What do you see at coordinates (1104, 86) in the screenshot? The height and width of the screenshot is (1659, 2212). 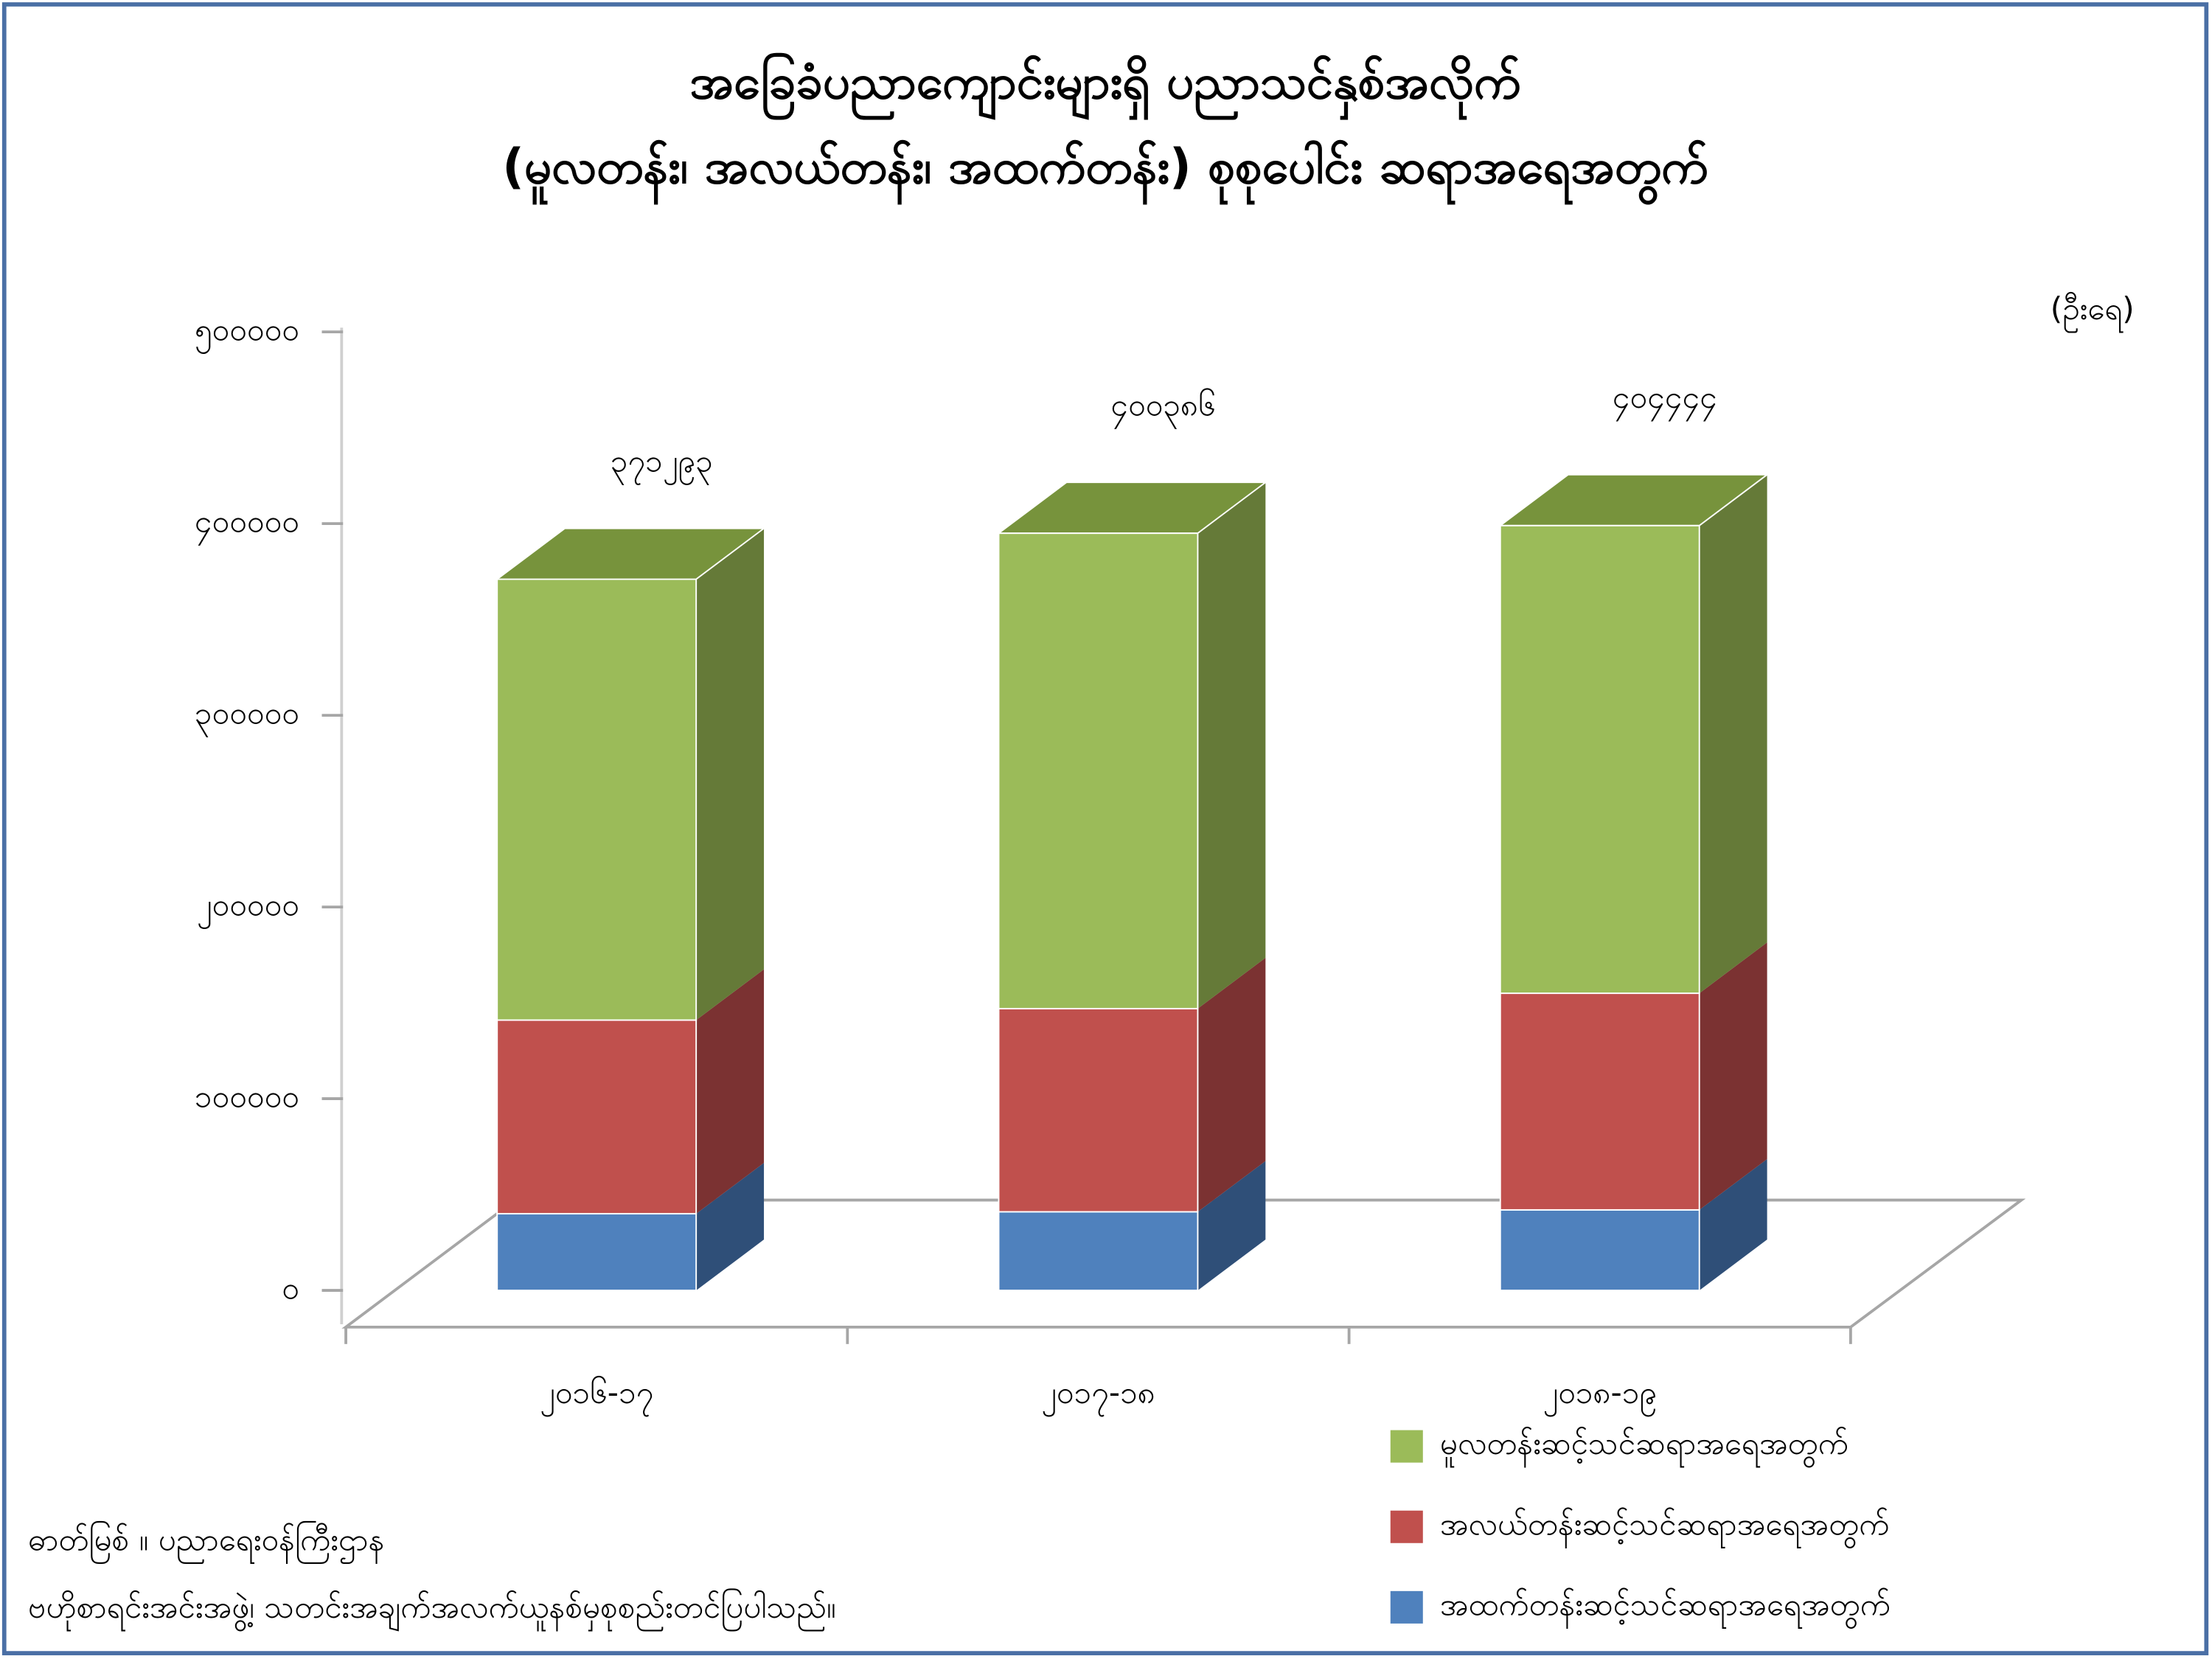 I see `chart-title: အခြေခံပညာကျောင်းများရှိ ပညာသင်နှစ်အလိုက်` at bounding box center [1104, 86].